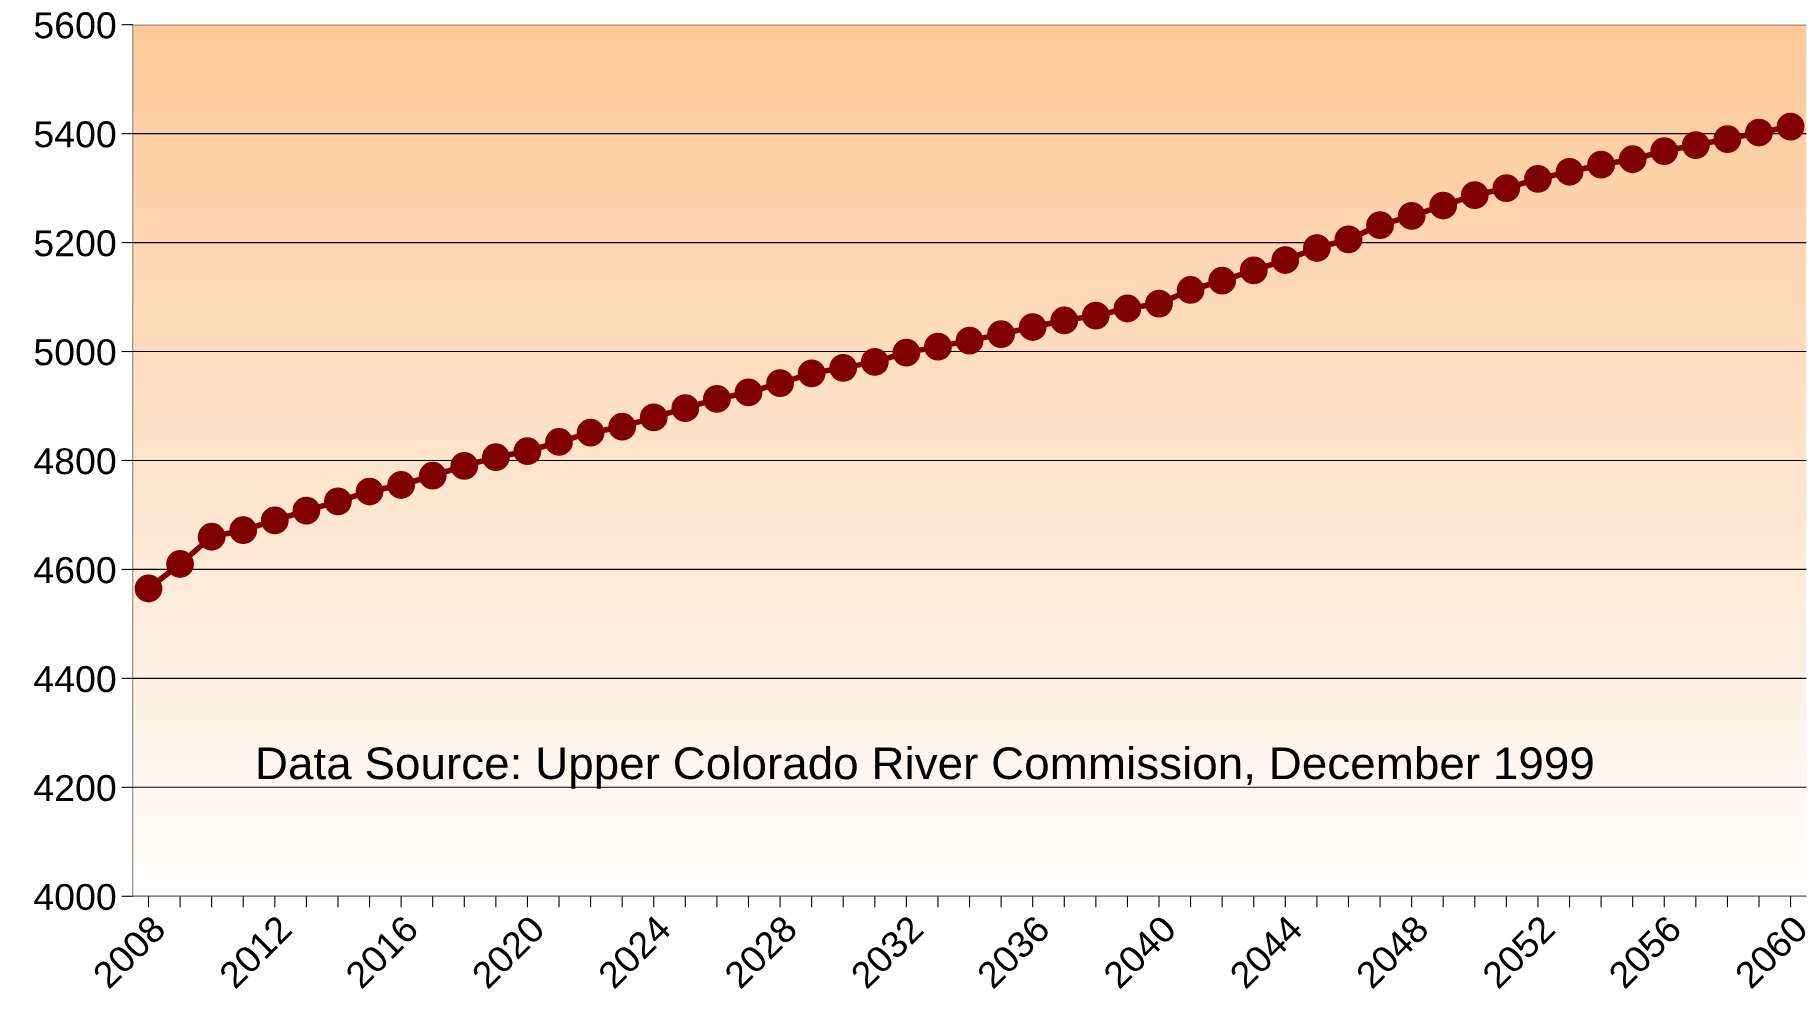  Describe the element at coordinates (75, 25) in the screenshot. I see `y-tick-label: 5600` at that location.